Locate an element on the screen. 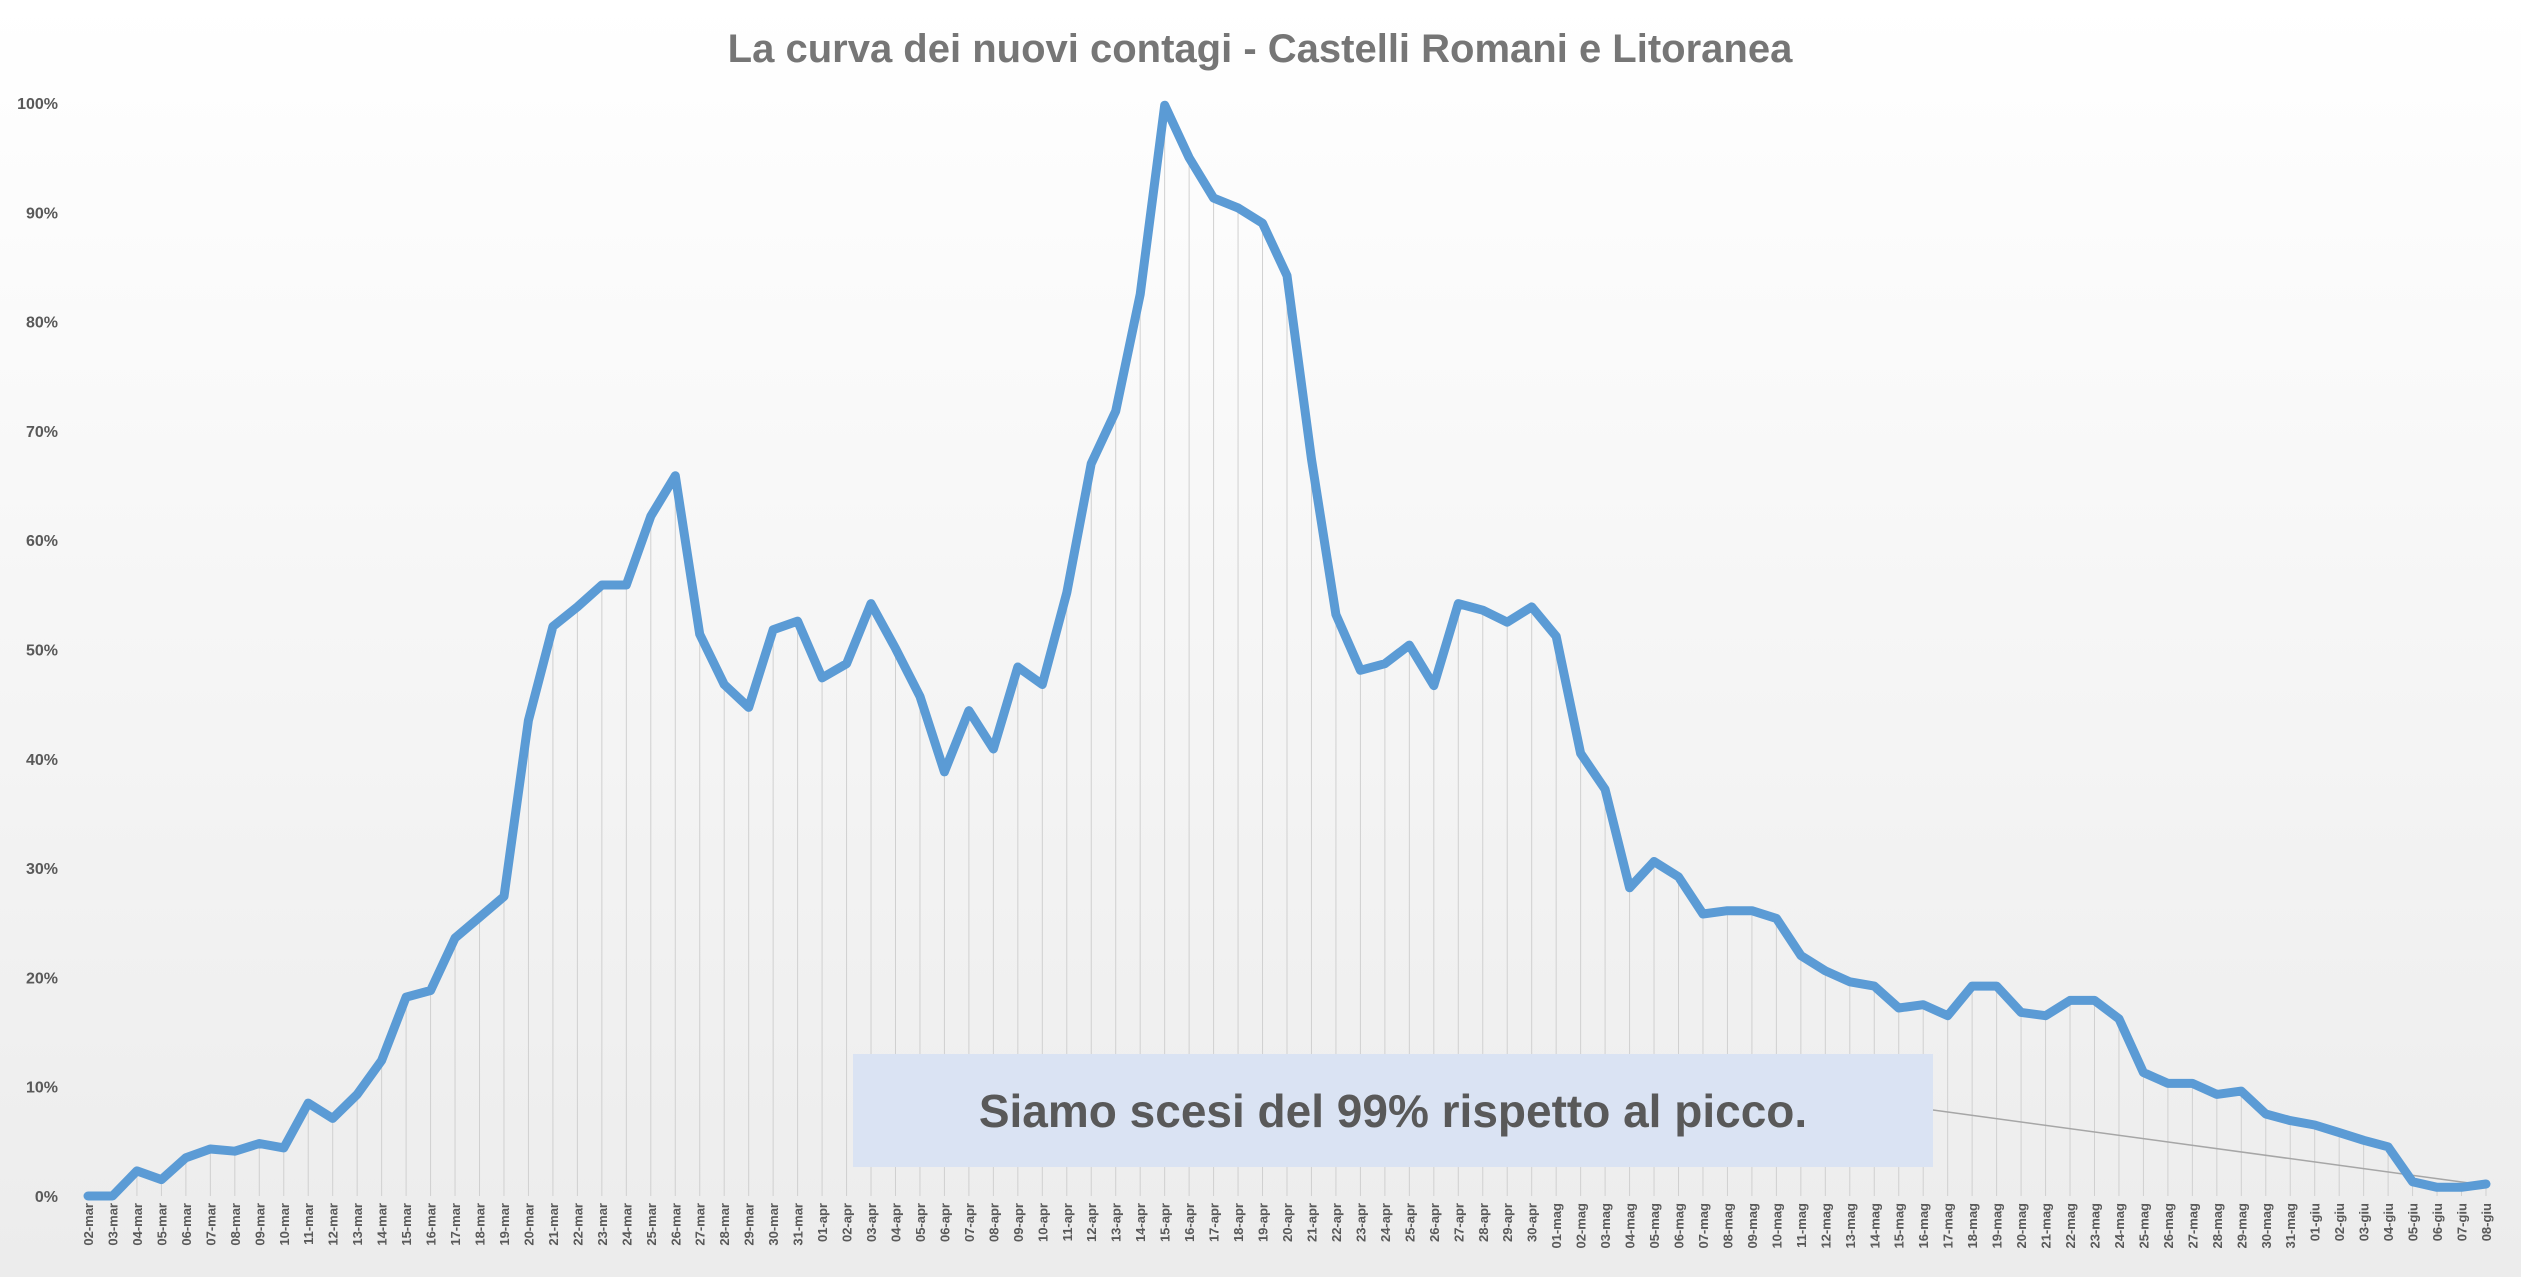 This screenshot has height=1277, width=2521. x-tick-label: 12-mar is located at coordinates (333, 1224).